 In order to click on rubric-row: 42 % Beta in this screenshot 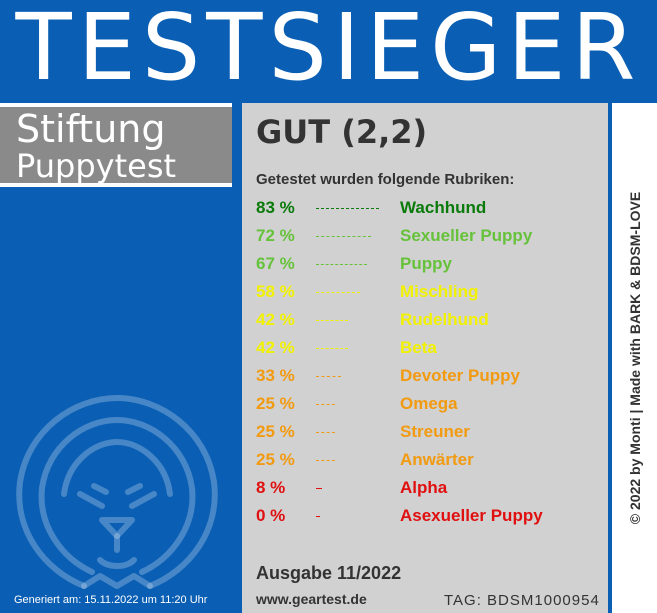, I will do `click(431, 352)`.